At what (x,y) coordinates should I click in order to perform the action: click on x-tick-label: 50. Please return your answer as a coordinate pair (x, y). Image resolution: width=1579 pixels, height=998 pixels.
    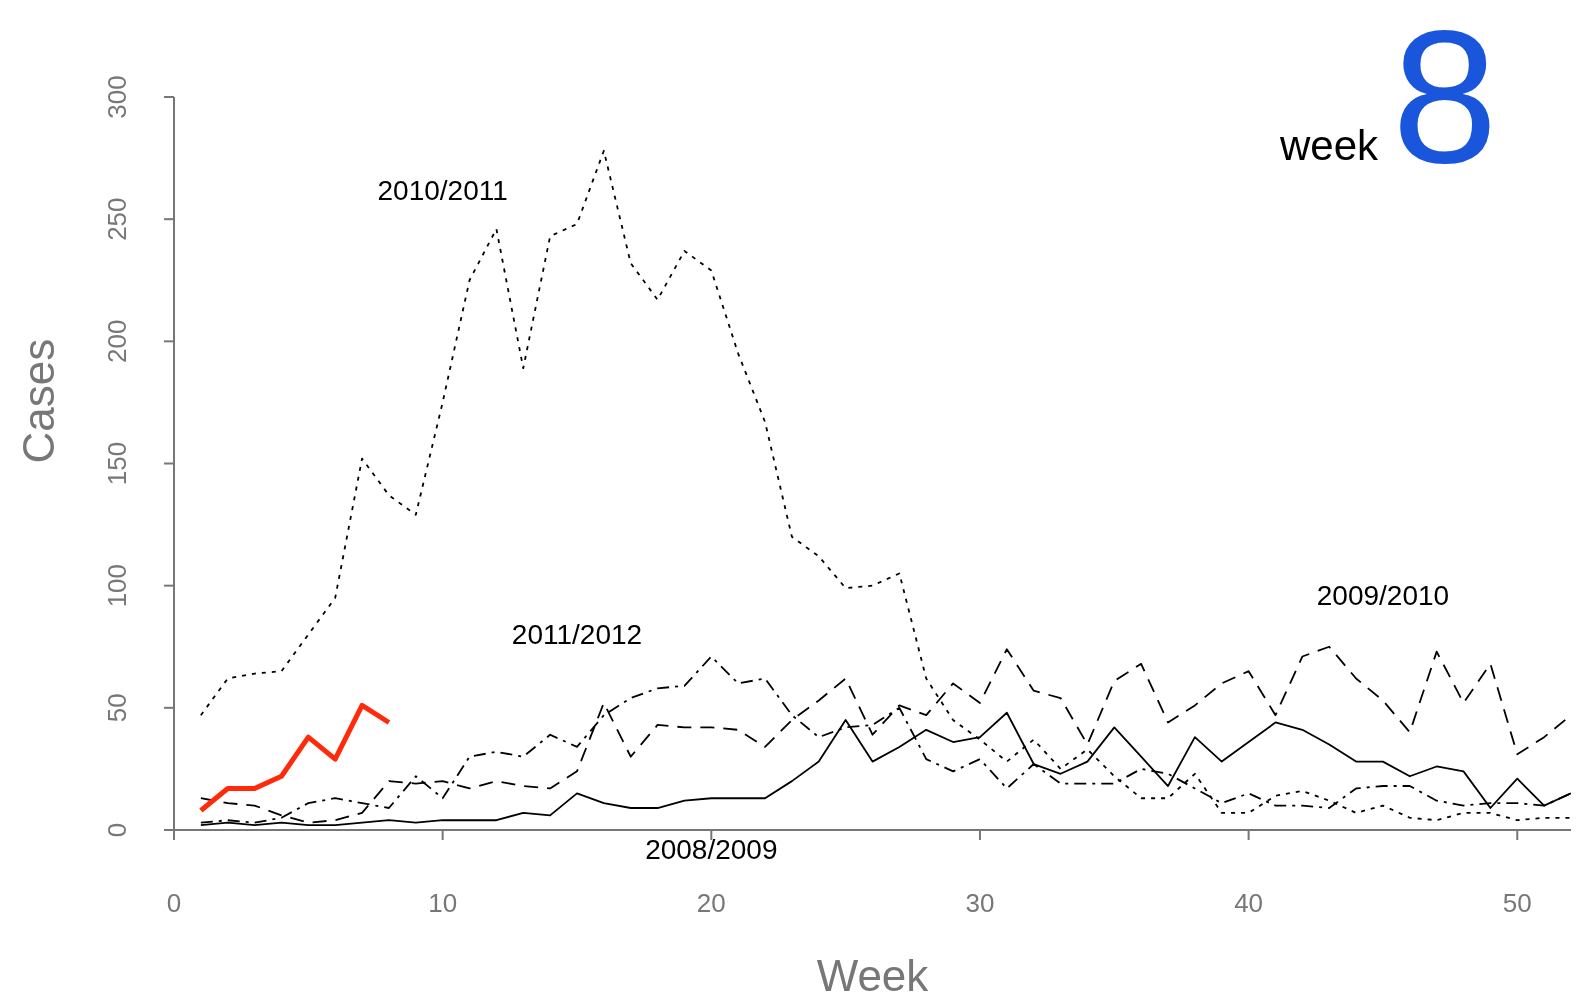
    Looking at the image, I should click on (1517, 903).